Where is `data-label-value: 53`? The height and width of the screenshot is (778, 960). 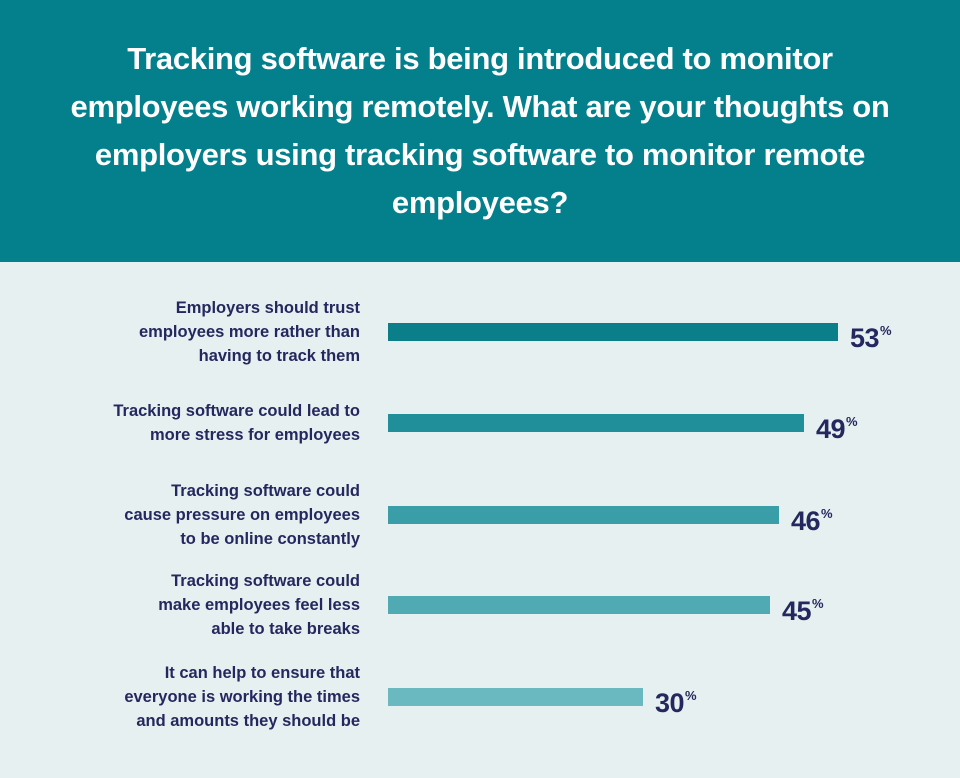
data-label-value: 53 is located at coordinates (865, 338).